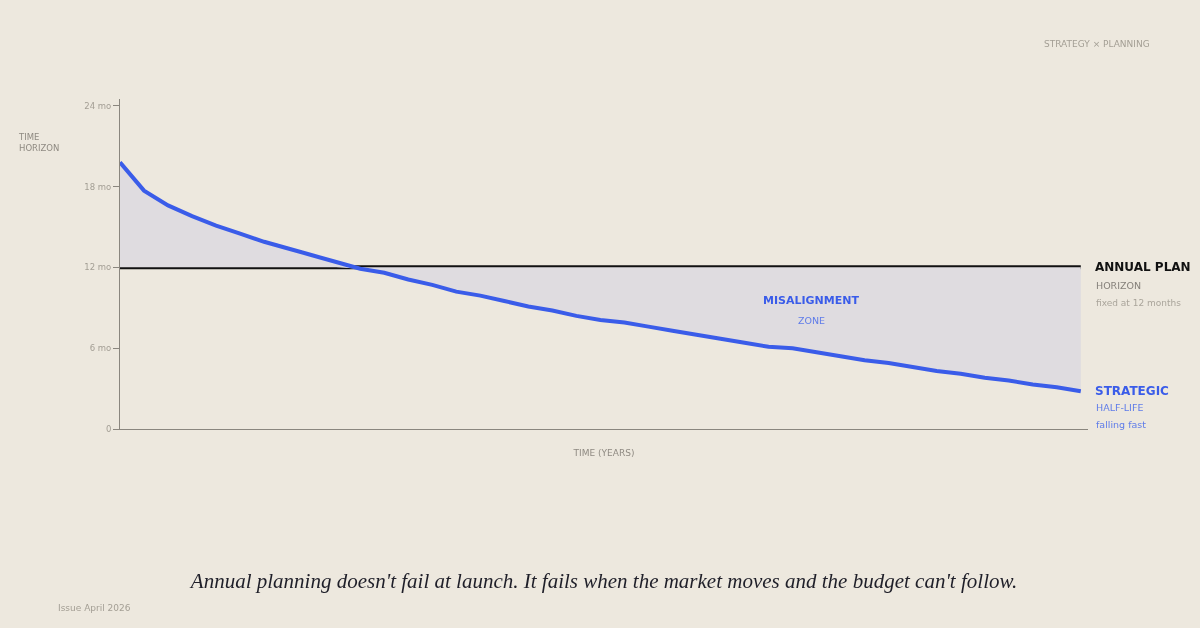  Describe the element at coordinates (94, 608) in the screenshot. I see `text: Issue April 2026` at that location.